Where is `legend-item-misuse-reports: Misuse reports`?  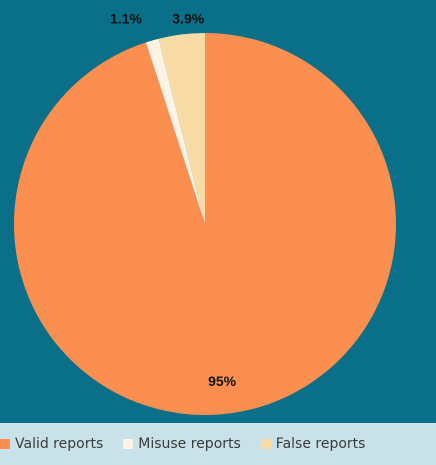
legend-item-misuse-reports: Misuse reports is located at coordinates (182, 444).